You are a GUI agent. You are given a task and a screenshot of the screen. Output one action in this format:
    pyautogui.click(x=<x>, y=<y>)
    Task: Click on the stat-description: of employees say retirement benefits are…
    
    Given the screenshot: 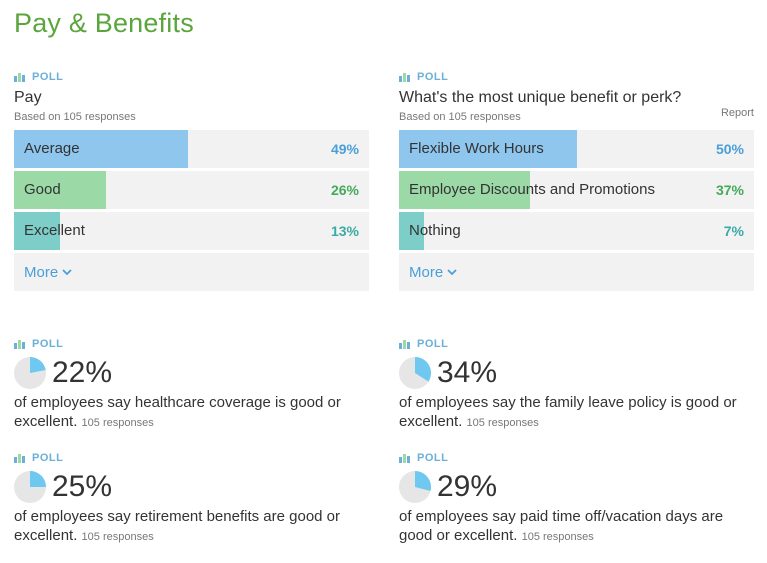 What is the action you would take?
    pyautogui.click(x=191, y=527)
    